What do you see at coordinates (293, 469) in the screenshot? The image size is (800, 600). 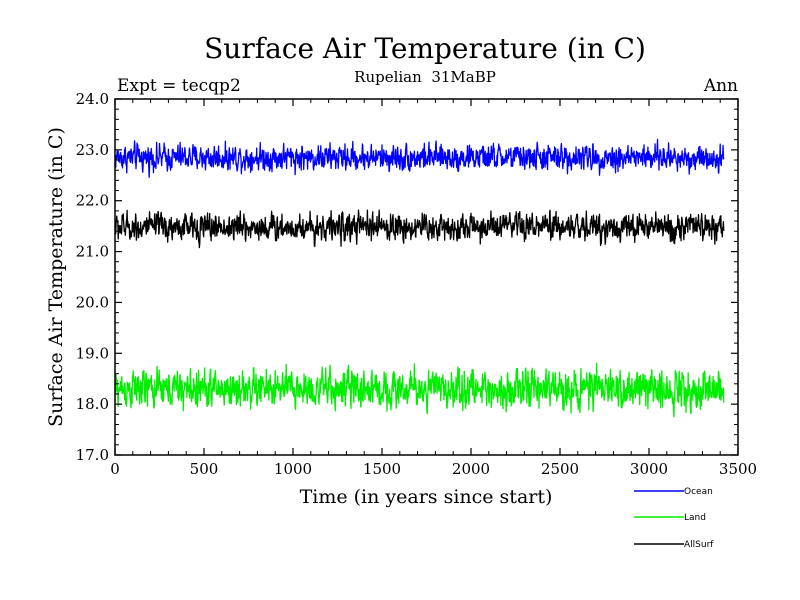 I see `x-tick-label: 1000` at bounding box center [293, 469].